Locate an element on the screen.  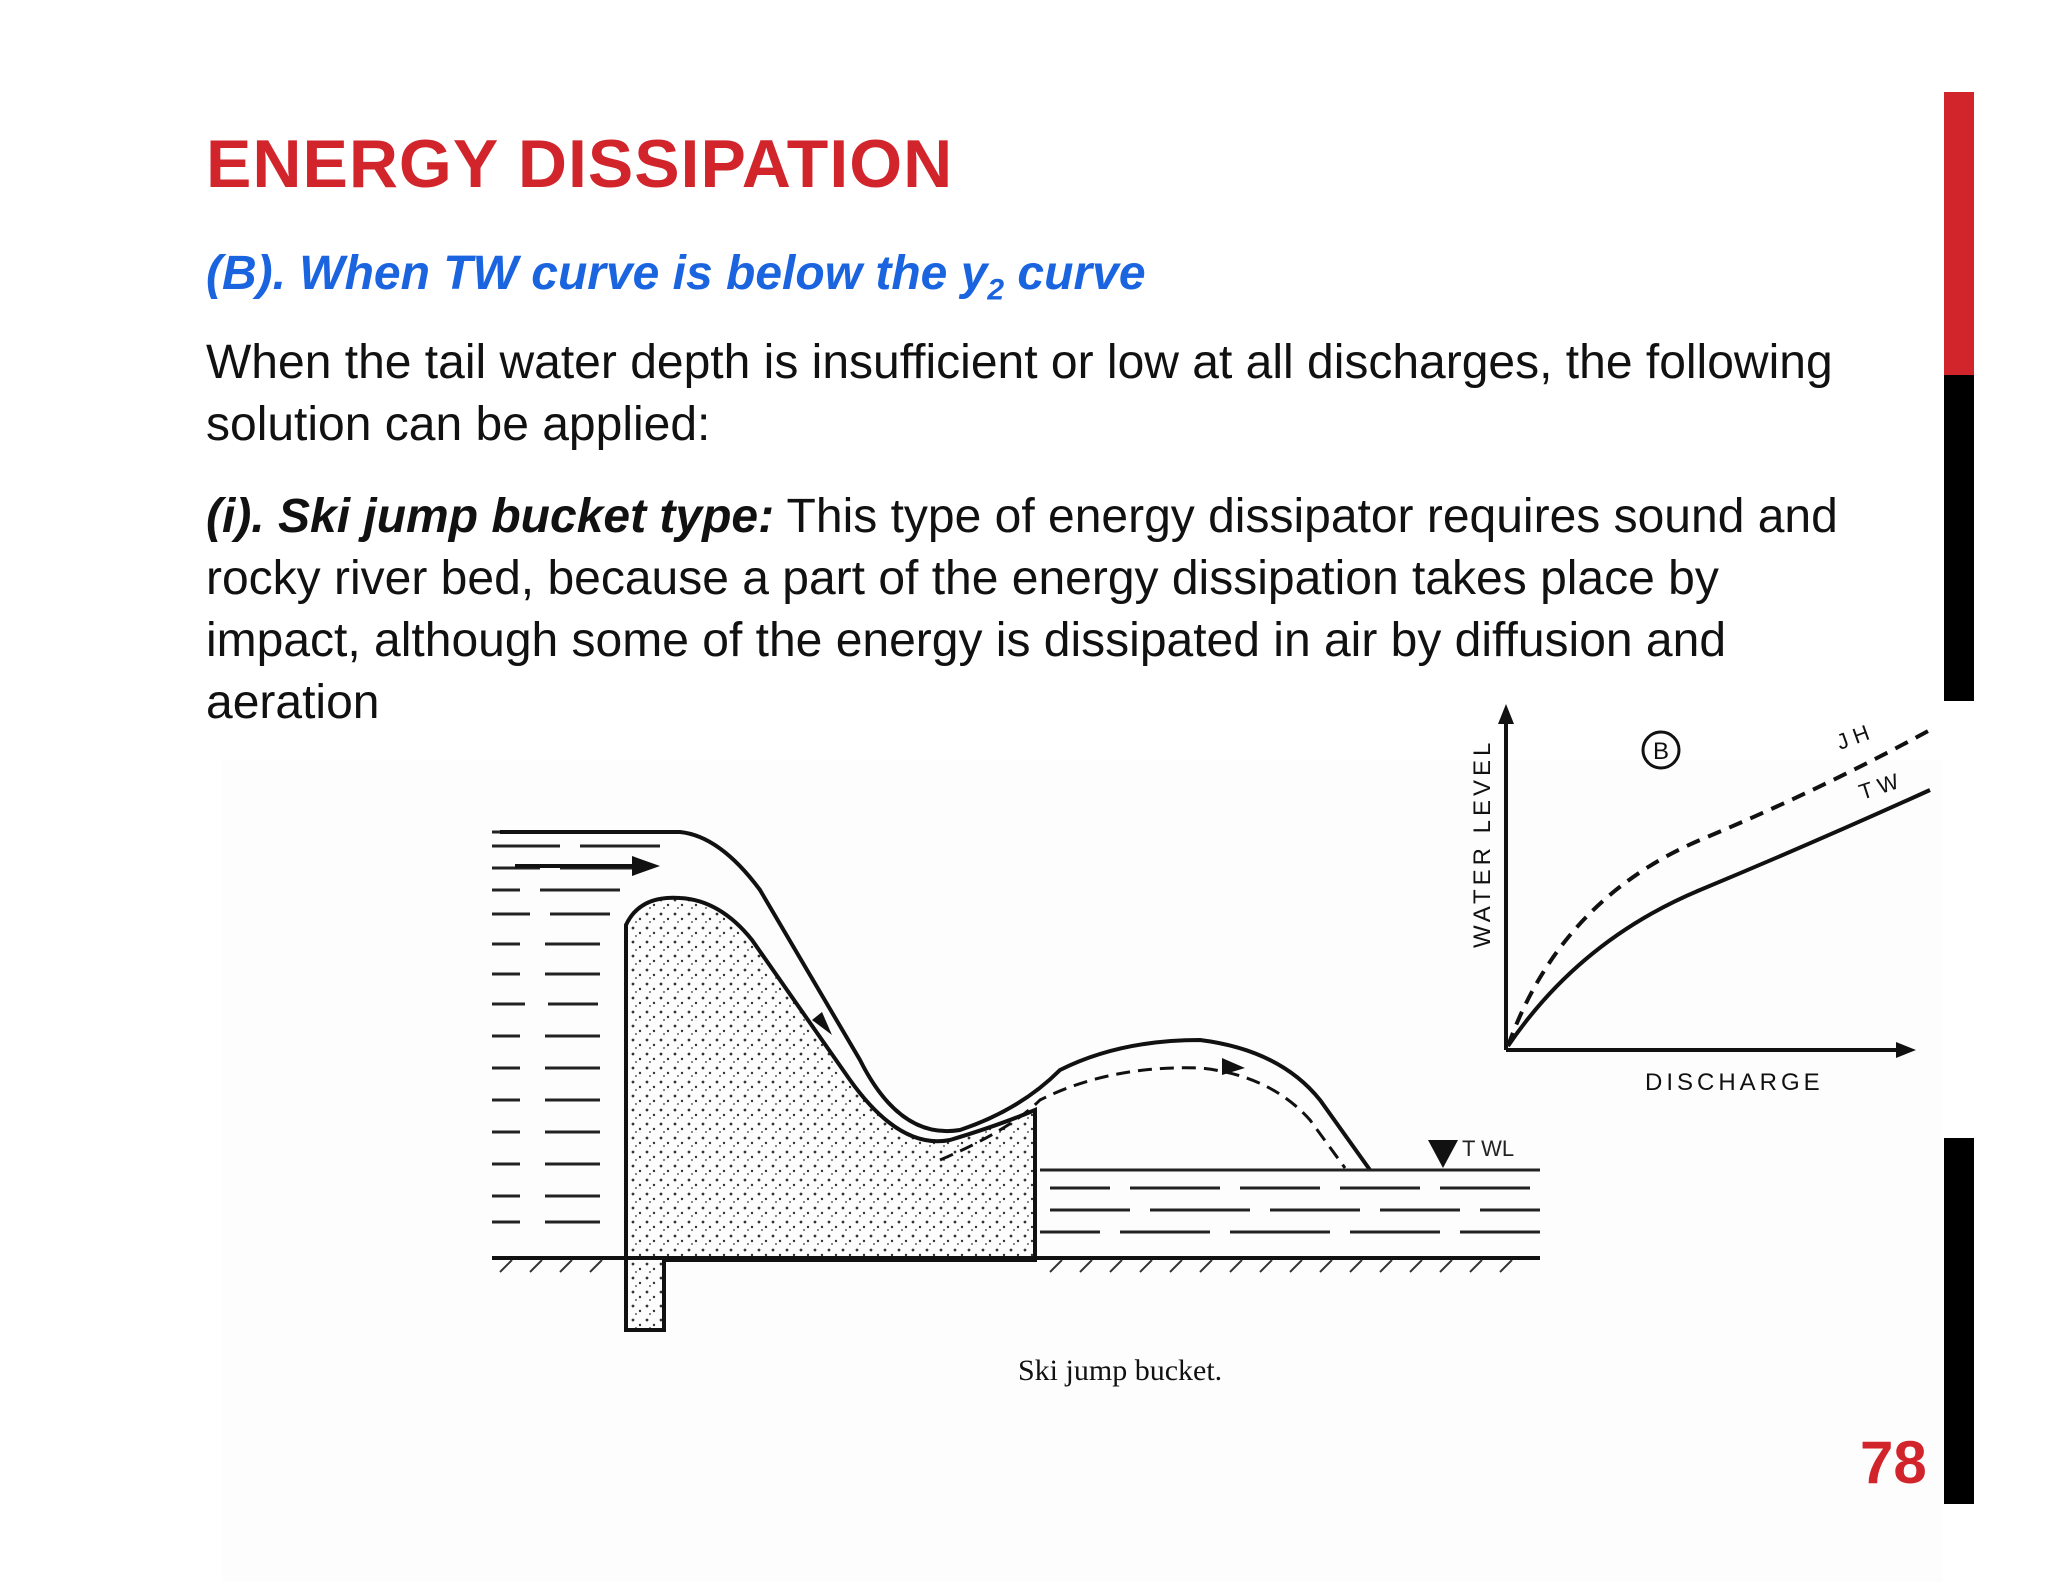
ski-jump-lead: (i). Ski jump bucket type: is located at coordinates (490, 516).